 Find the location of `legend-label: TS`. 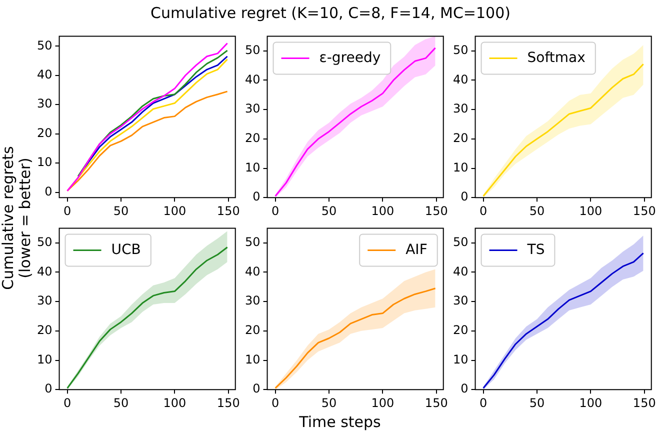

legend-label: TS is located at coordinates (535, 250).